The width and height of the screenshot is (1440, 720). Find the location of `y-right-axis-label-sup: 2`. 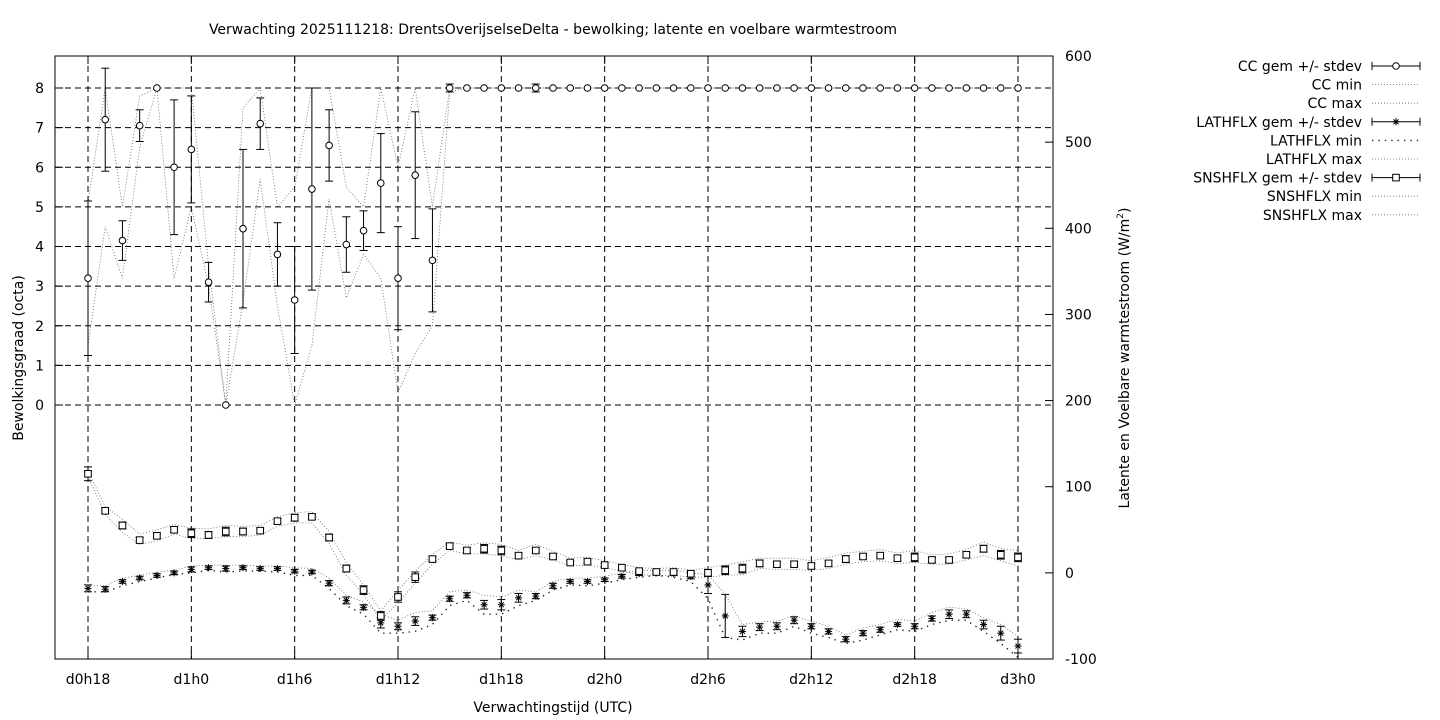

y-right-axis-label-sup: 2 is located at coordinates (1121, 216).